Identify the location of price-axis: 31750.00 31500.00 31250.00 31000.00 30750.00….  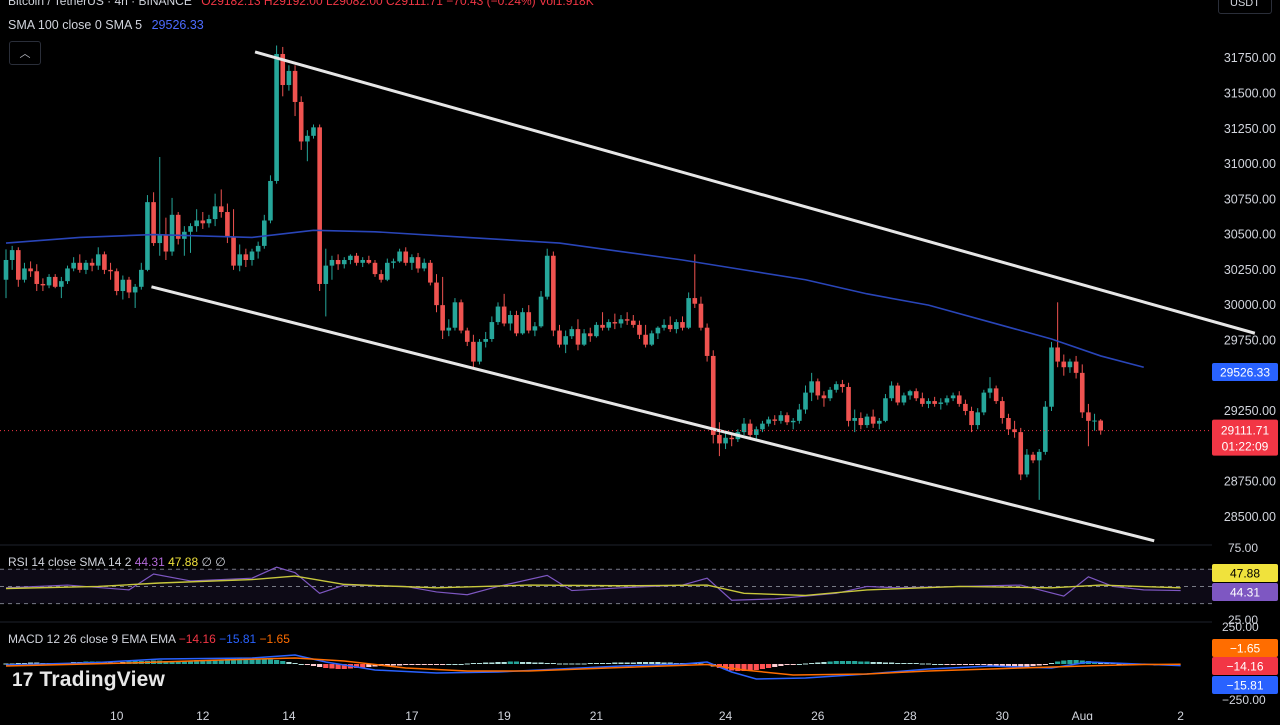
(1245, 379).